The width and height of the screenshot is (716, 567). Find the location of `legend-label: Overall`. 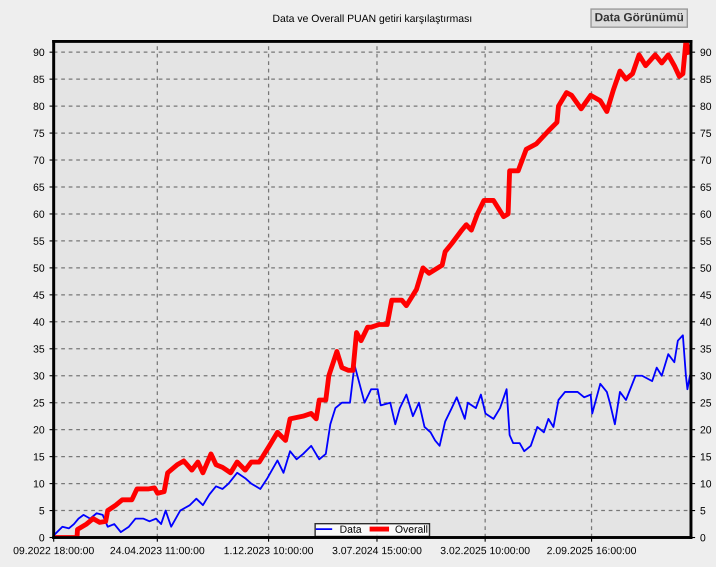

legend-label: Overall is located at coordinates (411, 529).